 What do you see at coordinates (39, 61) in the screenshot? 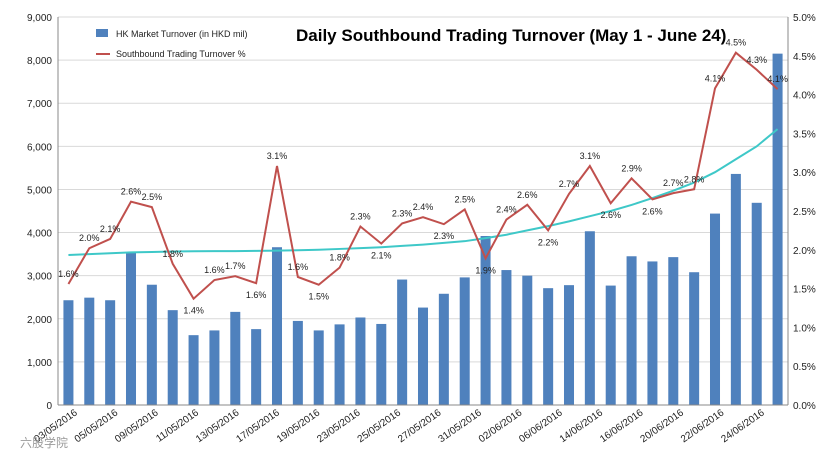
I see `y-left-tick-label: 8,000` at bounding box center [39, 61].